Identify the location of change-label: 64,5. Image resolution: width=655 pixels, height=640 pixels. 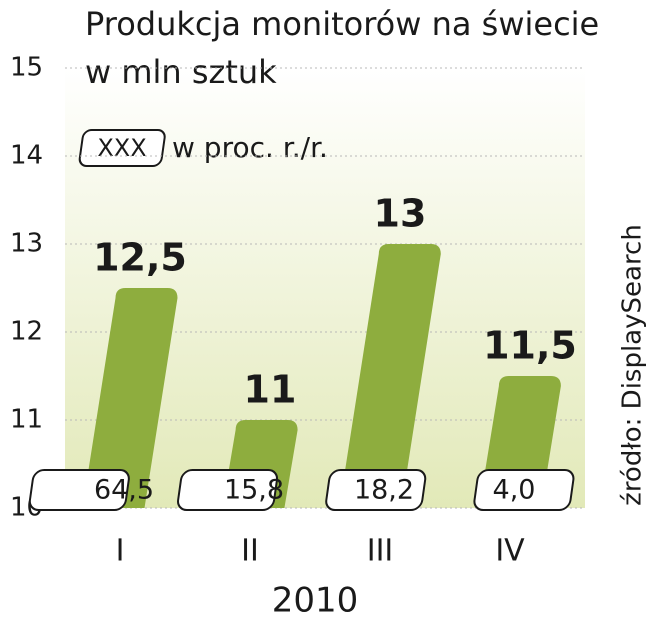
(124, 490).